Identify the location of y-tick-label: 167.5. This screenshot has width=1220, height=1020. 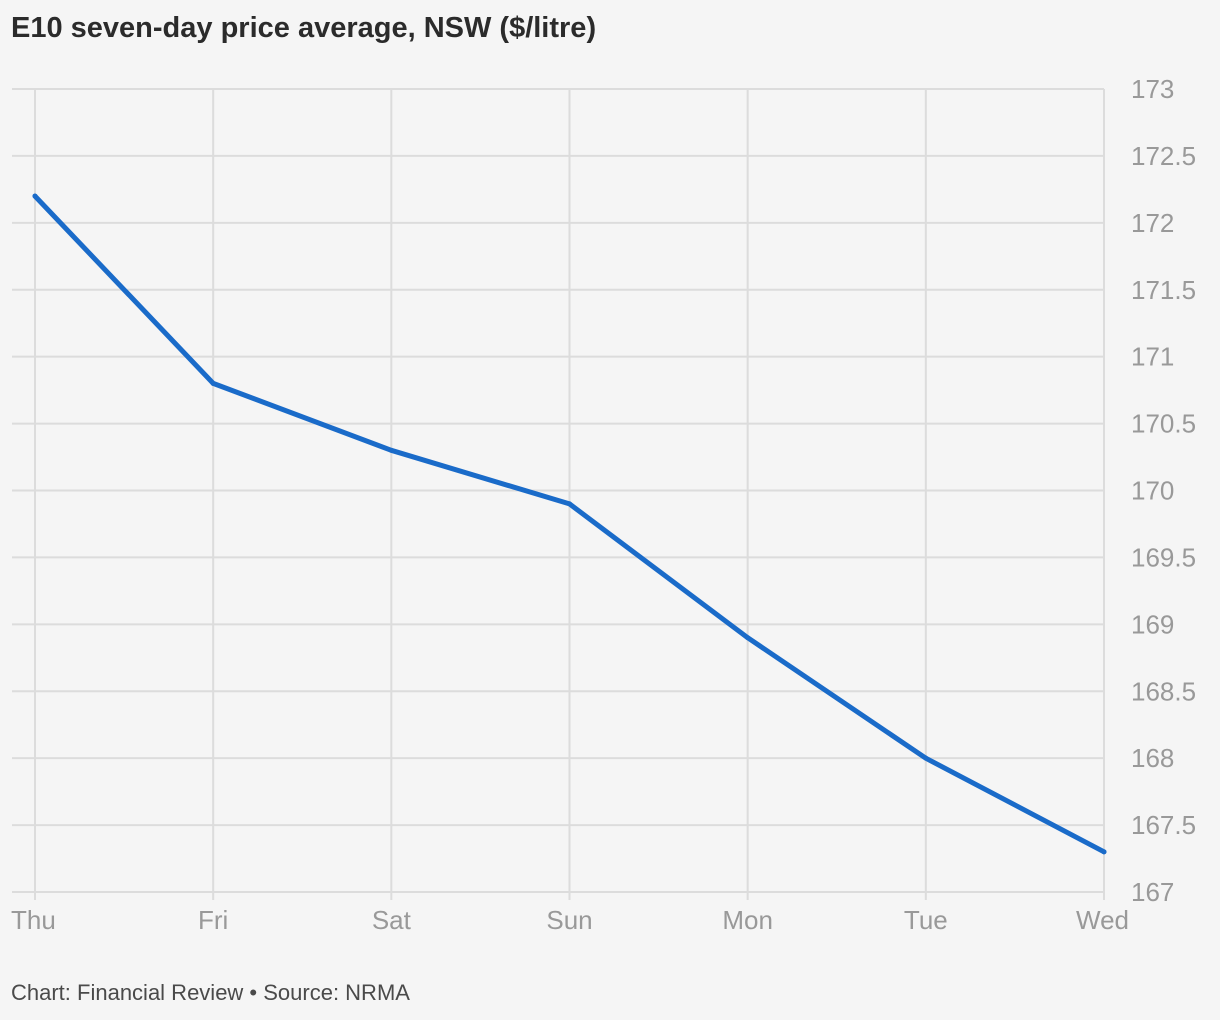
(1163, 825).